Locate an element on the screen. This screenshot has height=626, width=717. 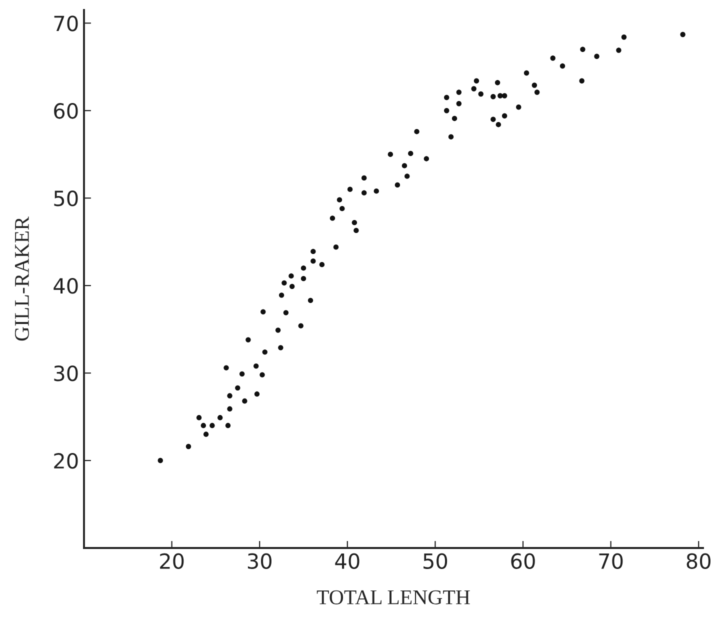
x-tick-label: 50 is located at coordinates (436, 561).